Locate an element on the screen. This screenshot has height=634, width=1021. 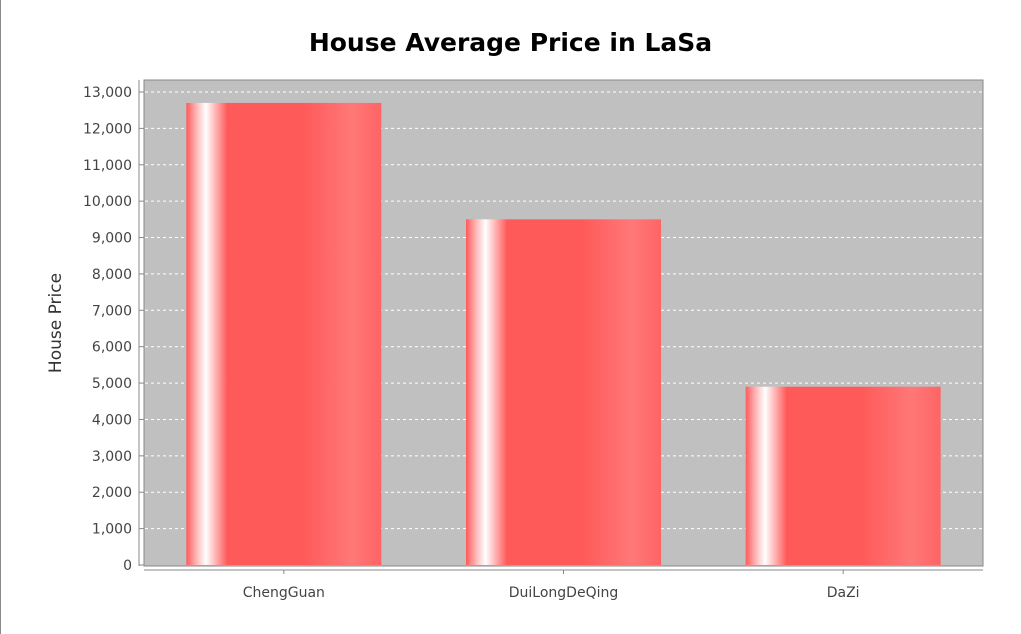
y-tick-label: 5,000 is located at coordinates (112, 384).